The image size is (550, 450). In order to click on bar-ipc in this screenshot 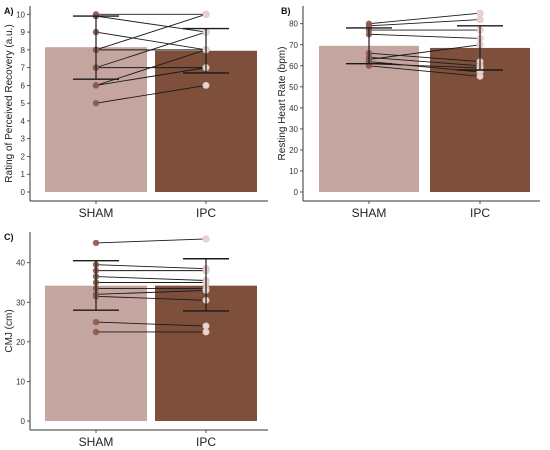, I will do `click(206, 121)`.